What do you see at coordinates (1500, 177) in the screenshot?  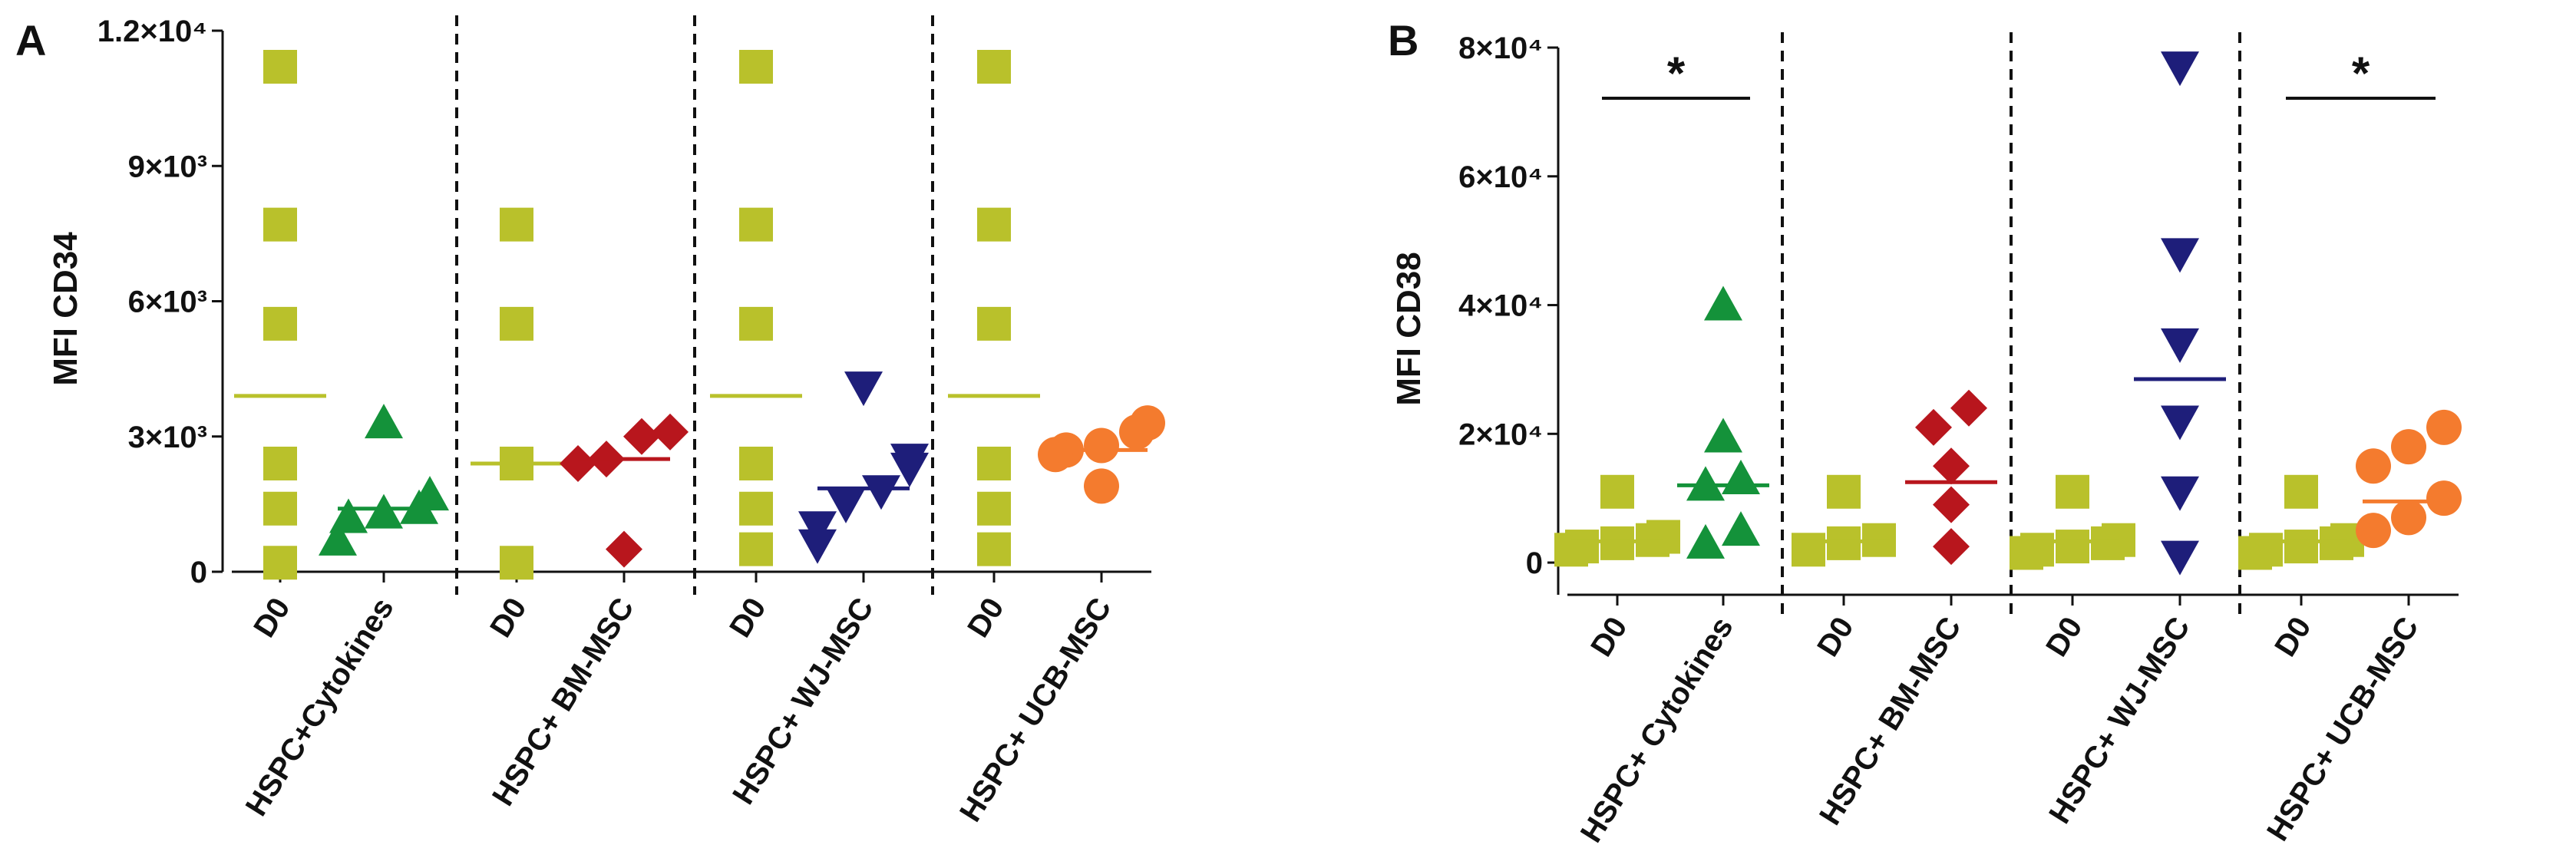 I see `y-tick-label: 6×10⁴` at bounding box center [1500, 177].